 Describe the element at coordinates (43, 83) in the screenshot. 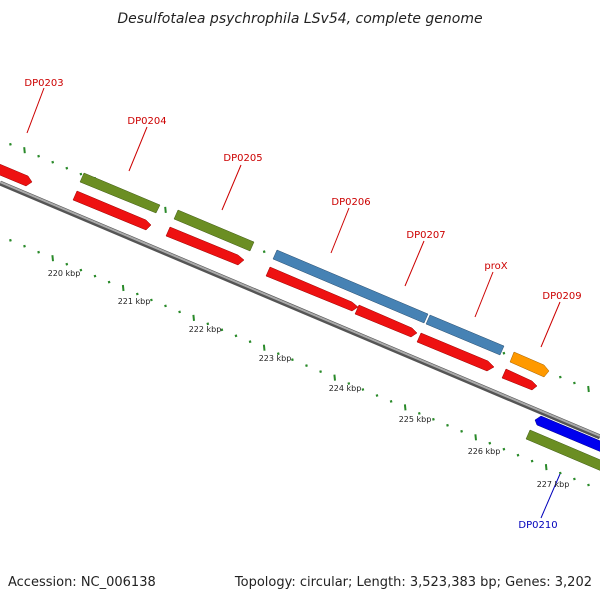

I see `gene-label-dp0203: DP0203` at that location.